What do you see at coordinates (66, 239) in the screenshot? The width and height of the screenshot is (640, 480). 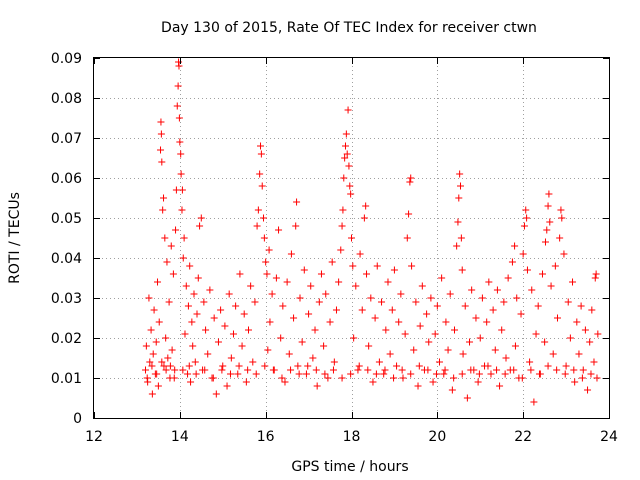 I see `y-tick-labels: 0 0.01 0.02 0.03 0.04 0.05 0.06 0.07 0.08 0.09` at bounding box center [66, 239].